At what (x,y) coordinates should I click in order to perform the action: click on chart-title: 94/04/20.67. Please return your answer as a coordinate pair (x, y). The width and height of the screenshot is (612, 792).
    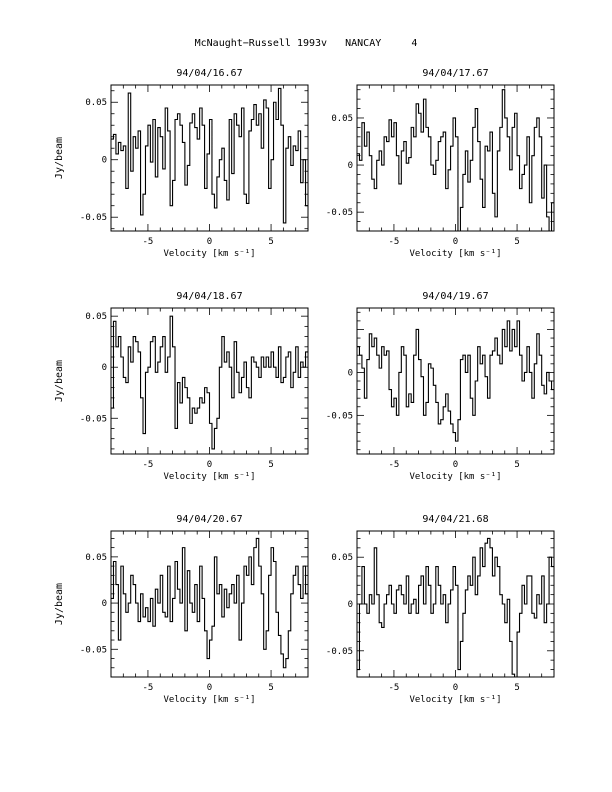
    Looking at the image, I should click on (209, 519).